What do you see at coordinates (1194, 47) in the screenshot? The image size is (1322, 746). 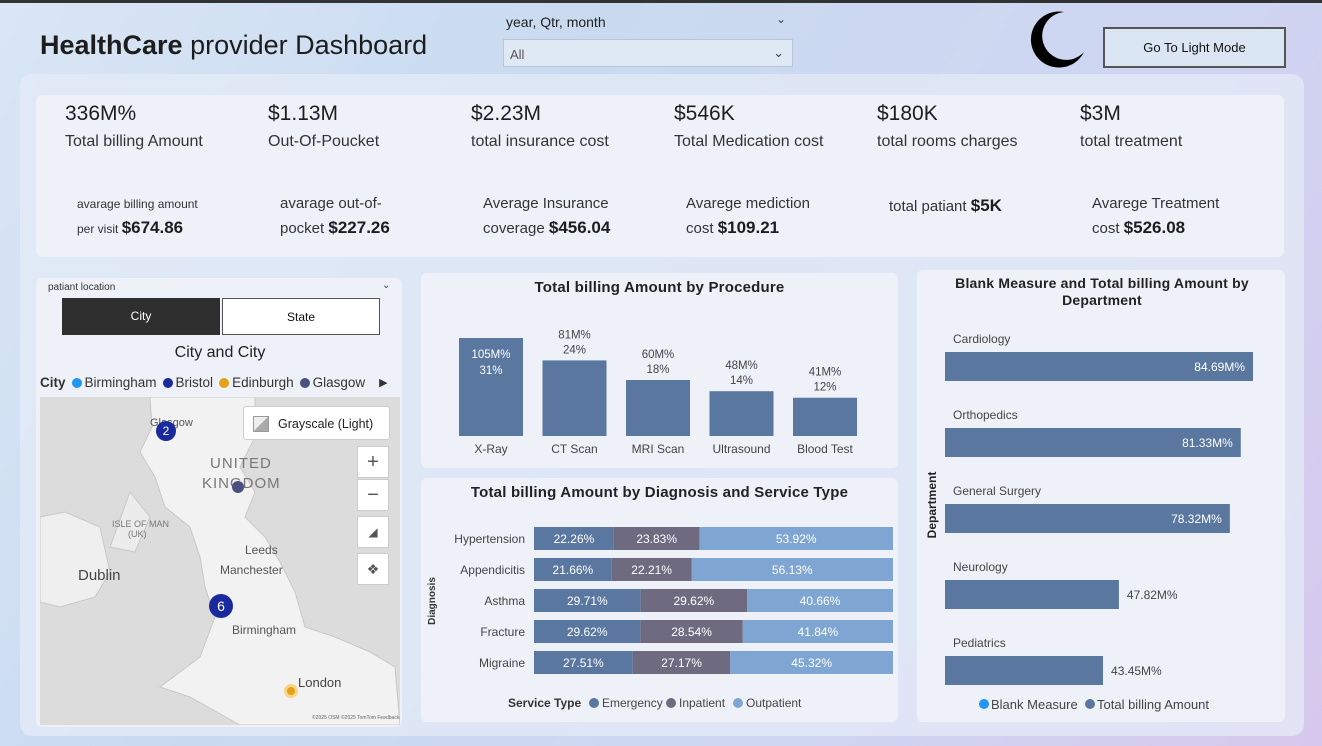 I see `light-mode-button: Go To Light Mode` at bounding box center [1194, 47].